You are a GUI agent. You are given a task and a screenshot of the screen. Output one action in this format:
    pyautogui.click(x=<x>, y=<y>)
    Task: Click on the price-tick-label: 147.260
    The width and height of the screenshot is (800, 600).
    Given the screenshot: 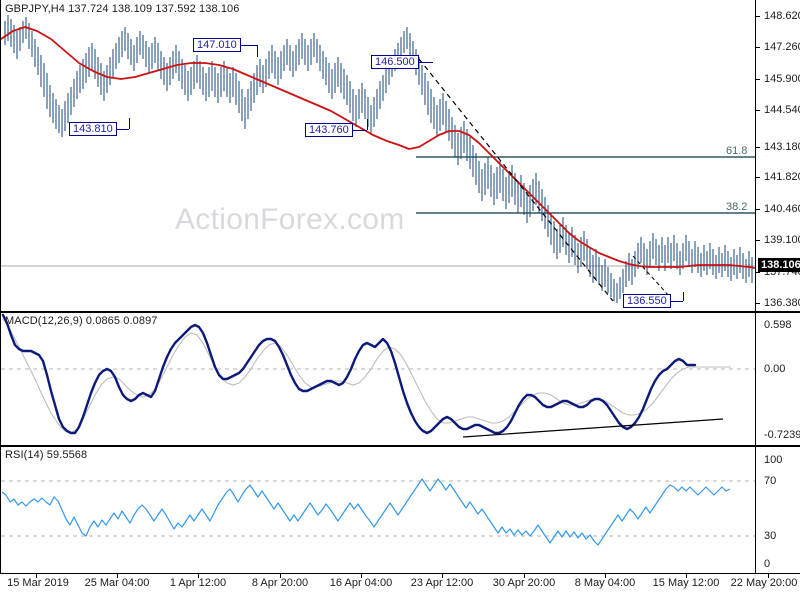 What is the action you would take?
    pyautogui.click(x=782, y=47)
    